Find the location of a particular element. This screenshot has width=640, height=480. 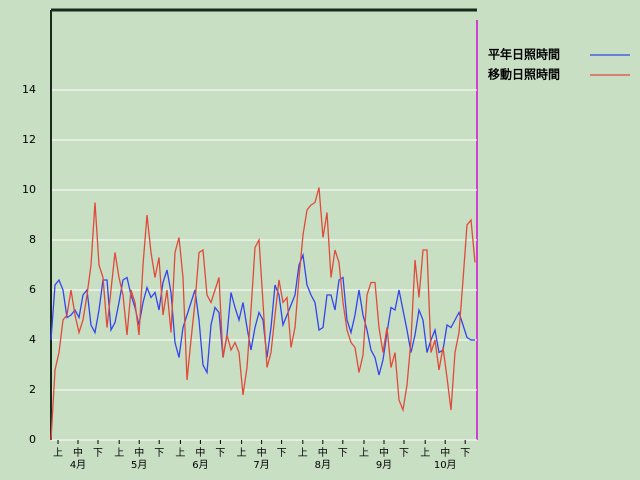

legend-label: 平年日照時間 is located at coordinates (524, 54).